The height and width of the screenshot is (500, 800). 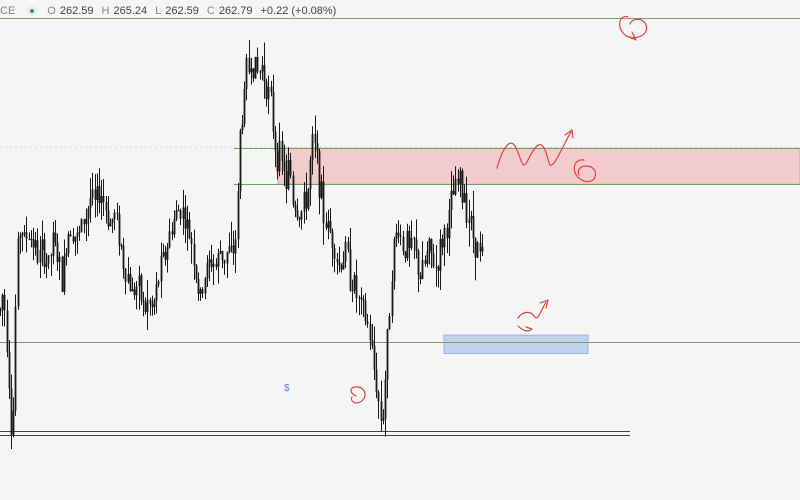 I want to click on loop-drawing-bottom, so click(x=358, y=395).